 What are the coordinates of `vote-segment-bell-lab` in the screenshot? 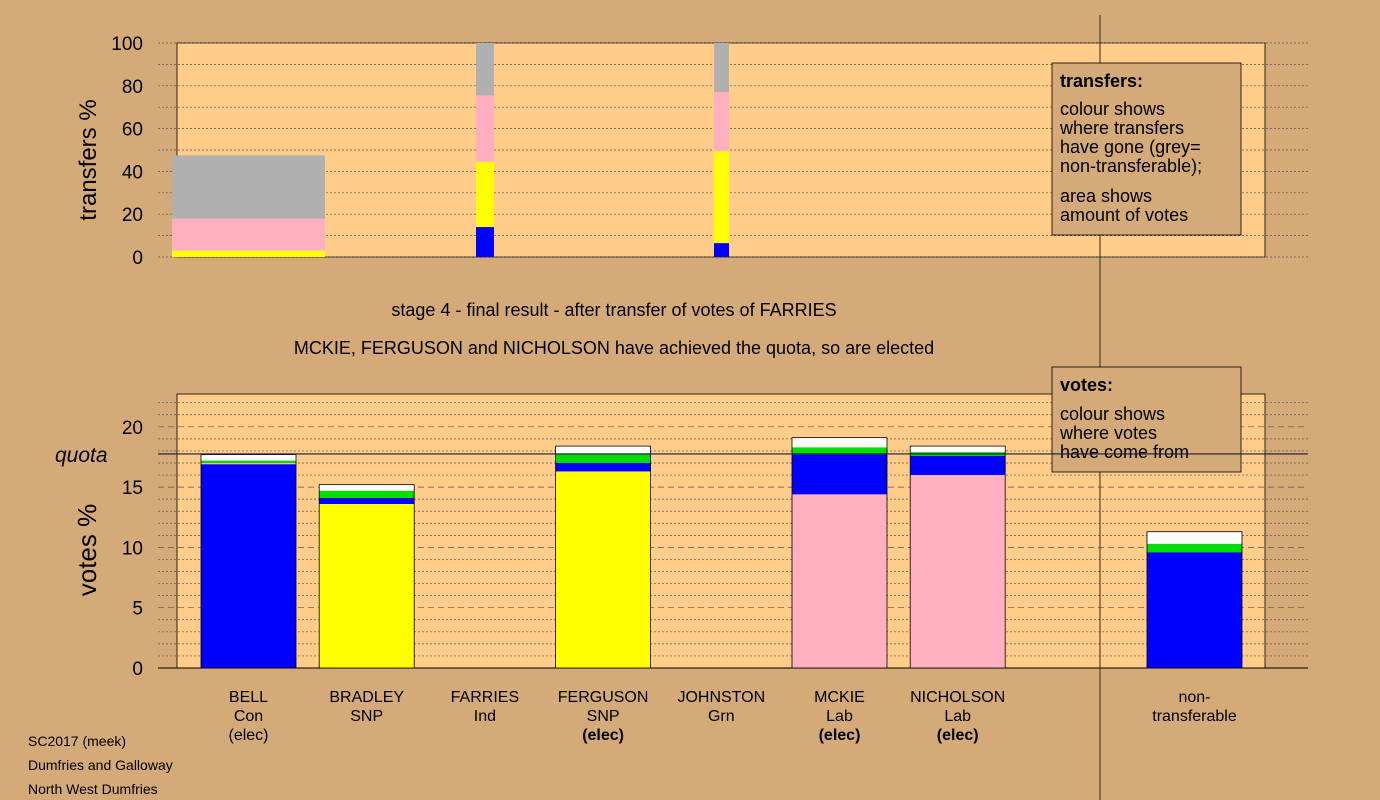 It's located at (248, 463).